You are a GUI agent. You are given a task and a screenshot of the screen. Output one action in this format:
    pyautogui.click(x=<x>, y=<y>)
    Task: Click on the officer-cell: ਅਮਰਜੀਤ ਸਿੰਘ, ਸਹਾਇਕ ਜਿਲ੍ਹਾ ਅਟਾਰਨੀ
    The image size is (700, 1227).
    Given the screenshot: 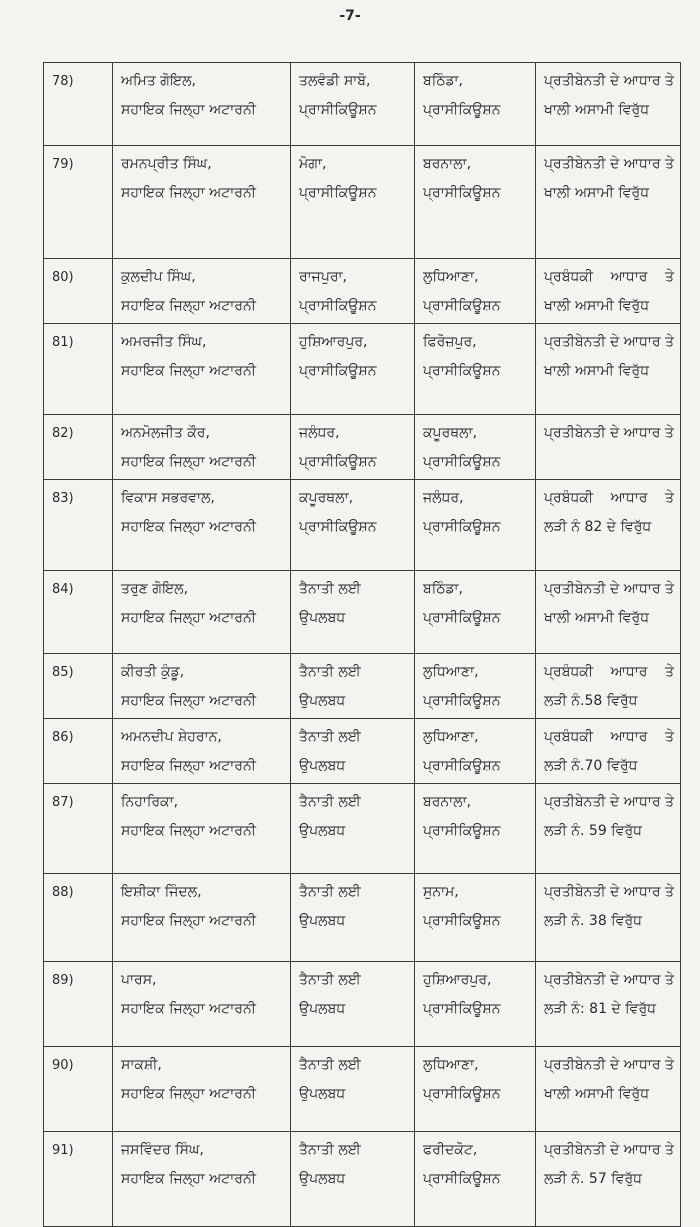 What is the action you would take?
    pyautogui.click(x=201, y=369)
    